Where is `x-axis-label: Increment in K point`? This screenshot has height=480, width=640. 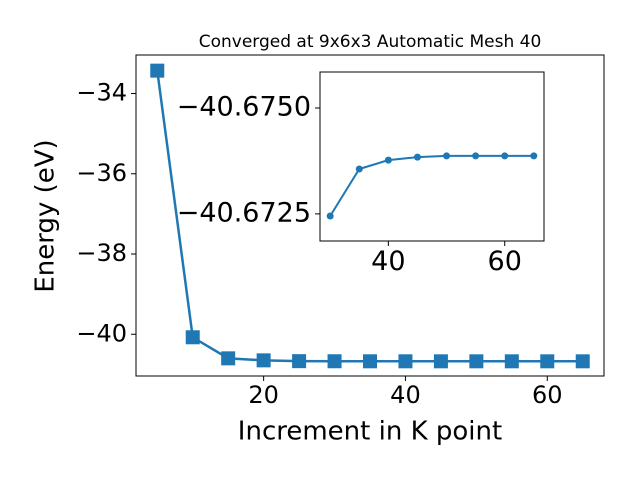 x-axis-label: Increment in K point is located at coordinates (370, 432).